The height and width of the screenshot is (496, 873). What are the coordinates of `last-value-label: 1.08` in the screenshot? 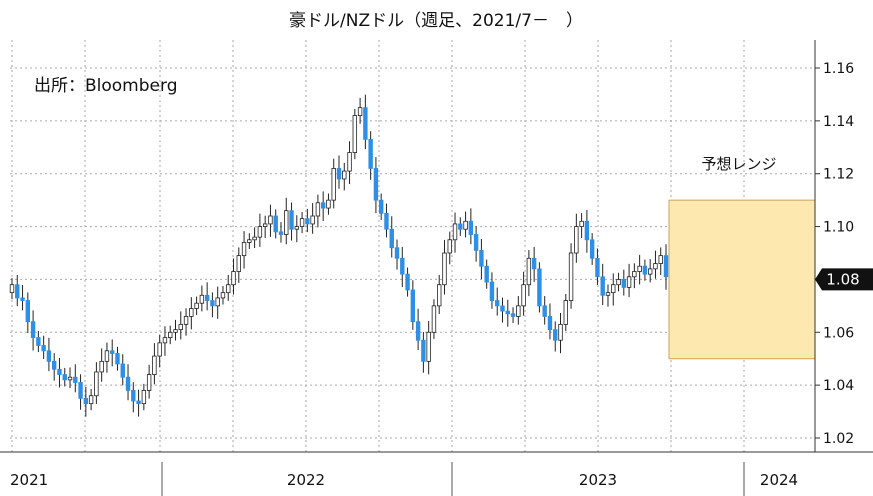 It's located at (842, 279).